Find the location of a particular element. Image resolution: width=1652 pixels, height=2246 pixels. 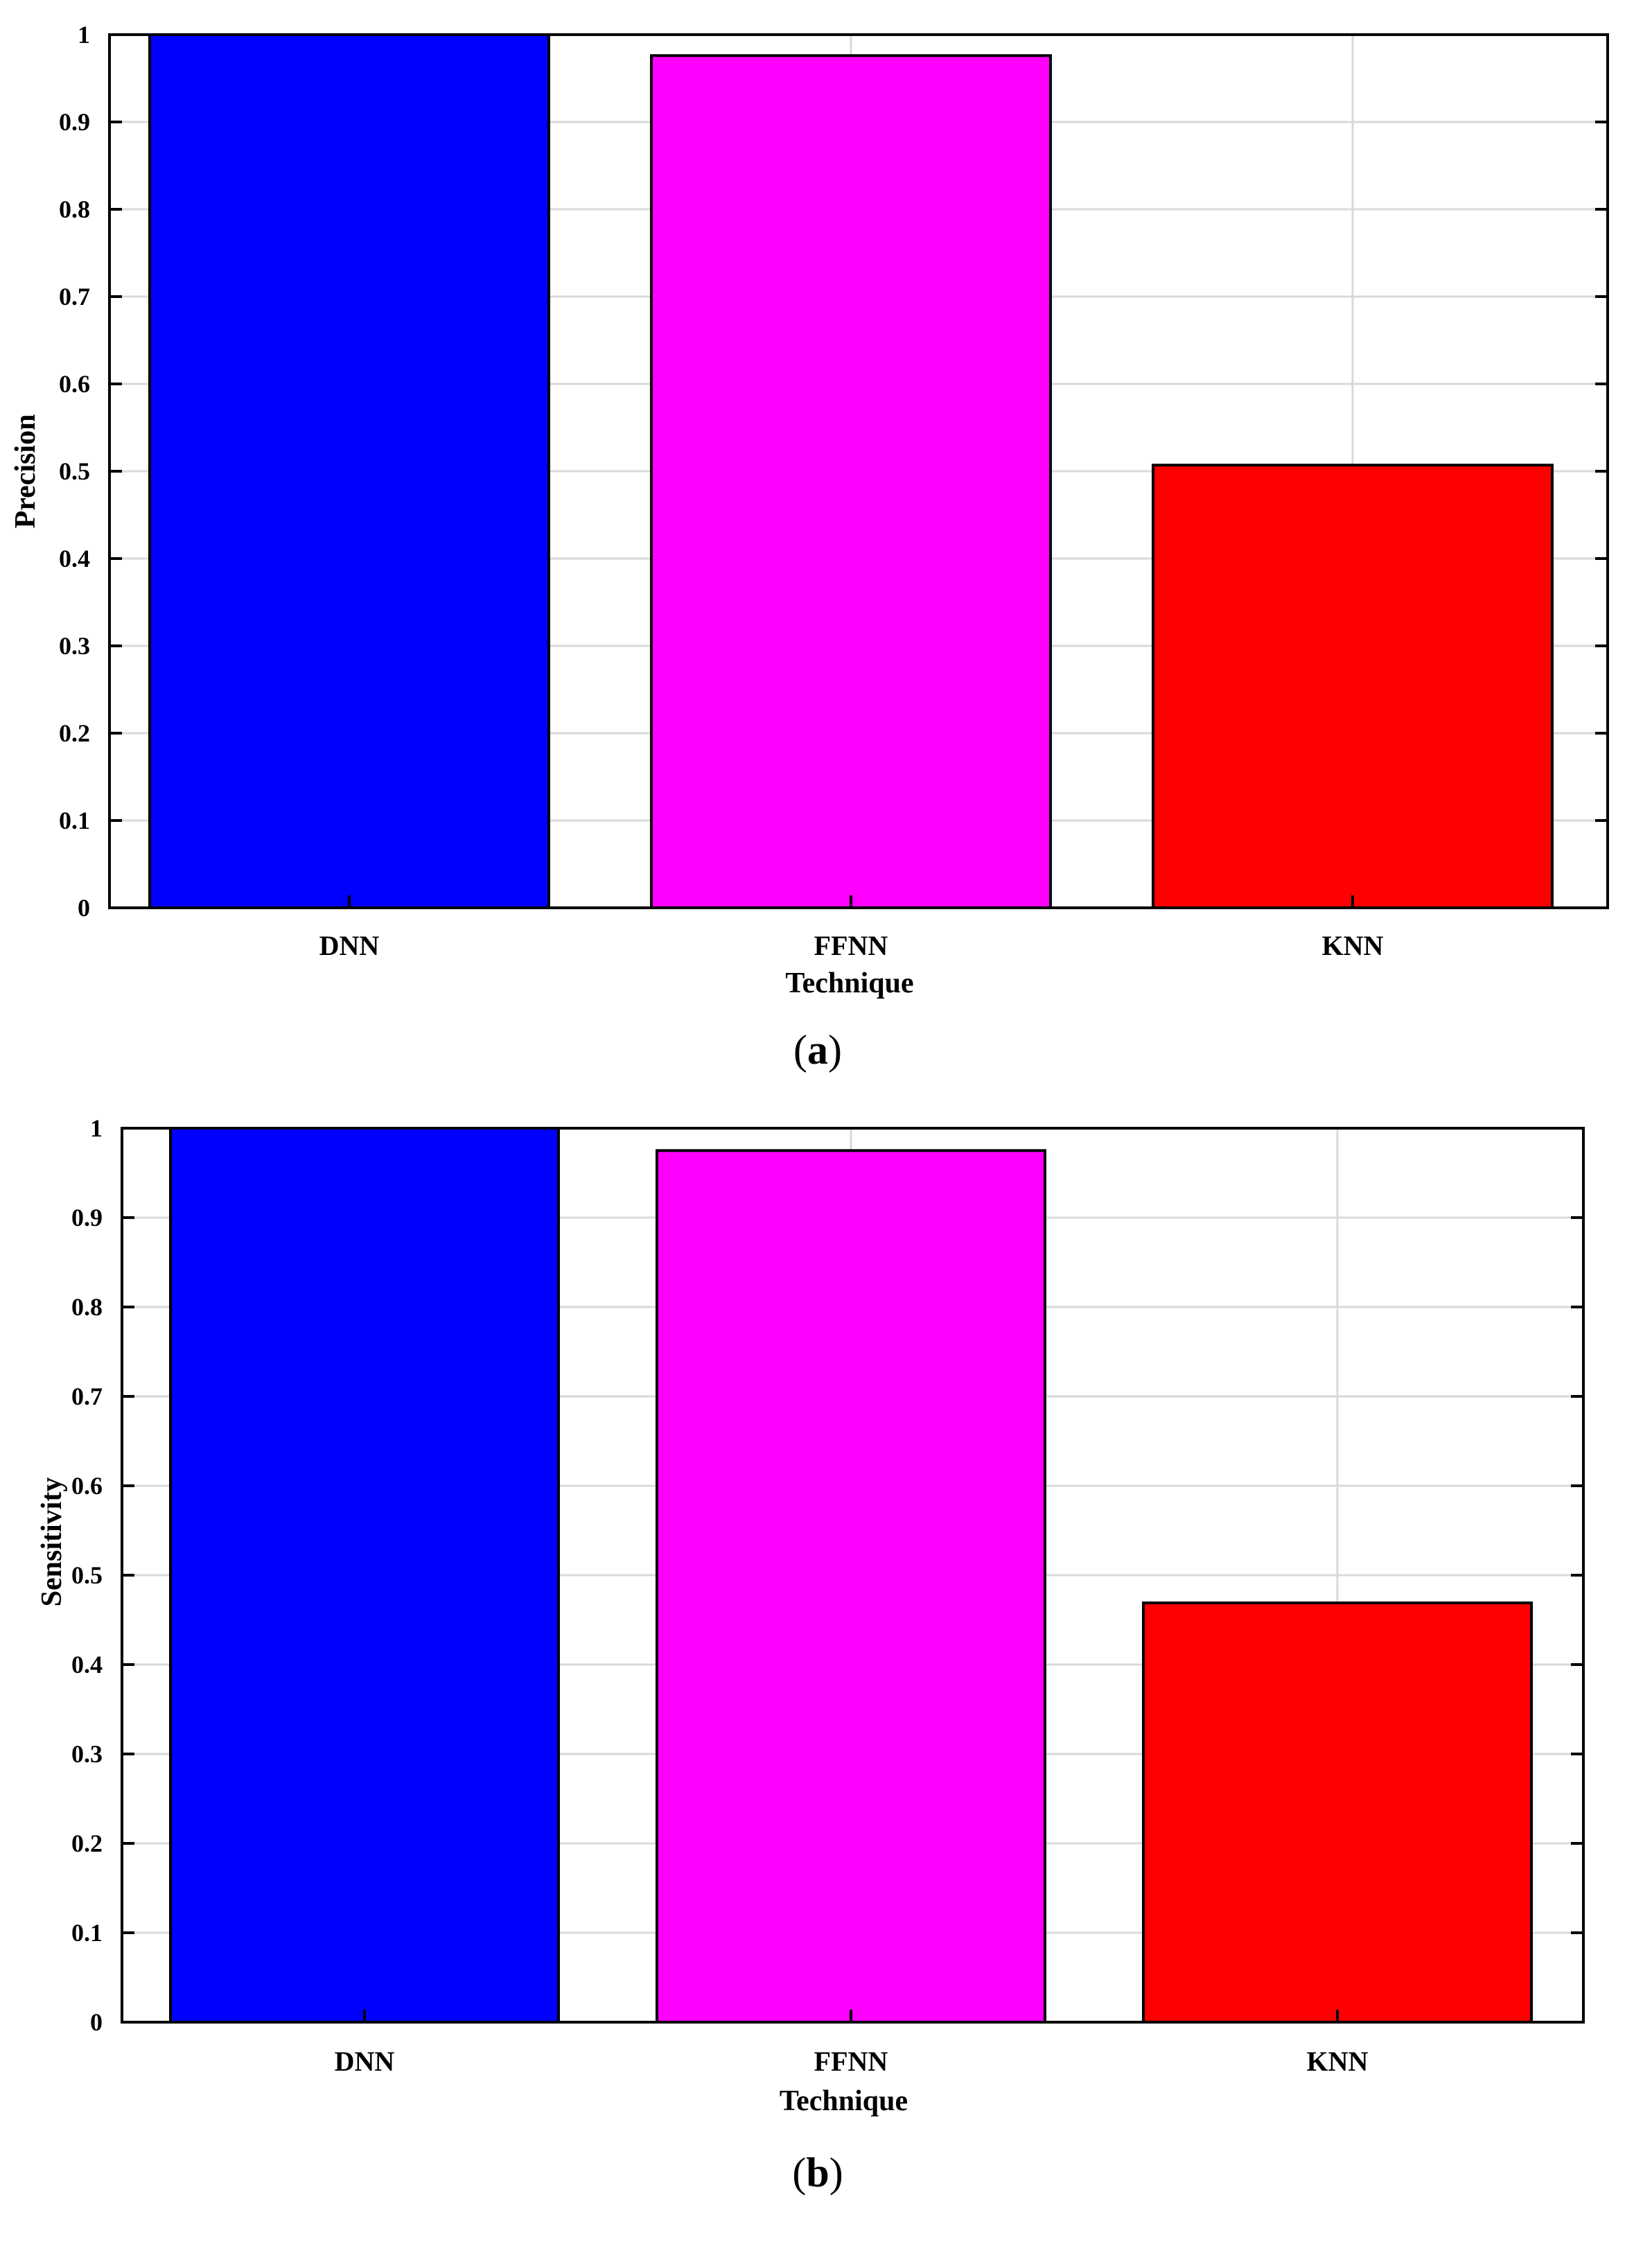

panel-label: (a) is located at coordinates (817, 1050).